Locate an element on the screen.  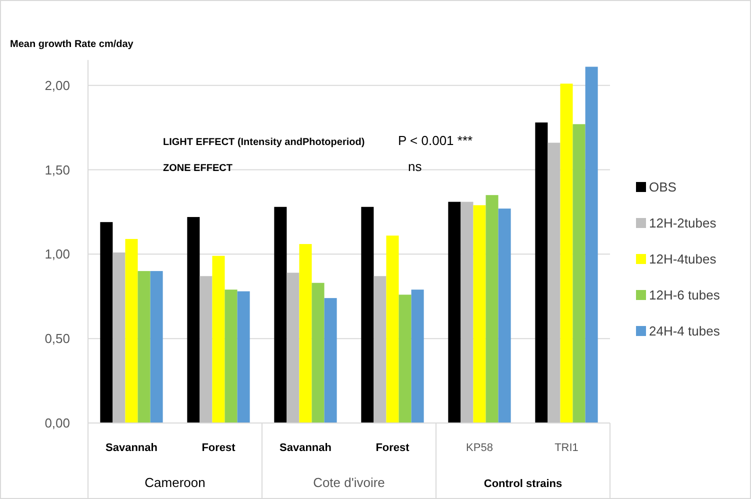
text: Cote d'ivoire is located at coordinates (349, 482).